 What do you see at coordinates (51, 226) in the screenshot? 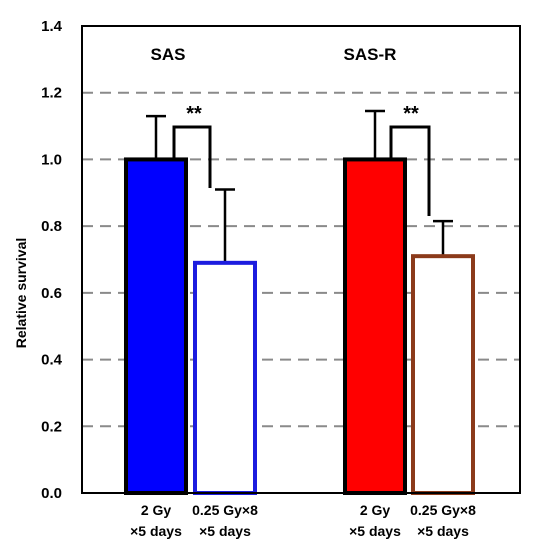
I see `y-tick-label: 0.8` at bounding box center [51, 226].